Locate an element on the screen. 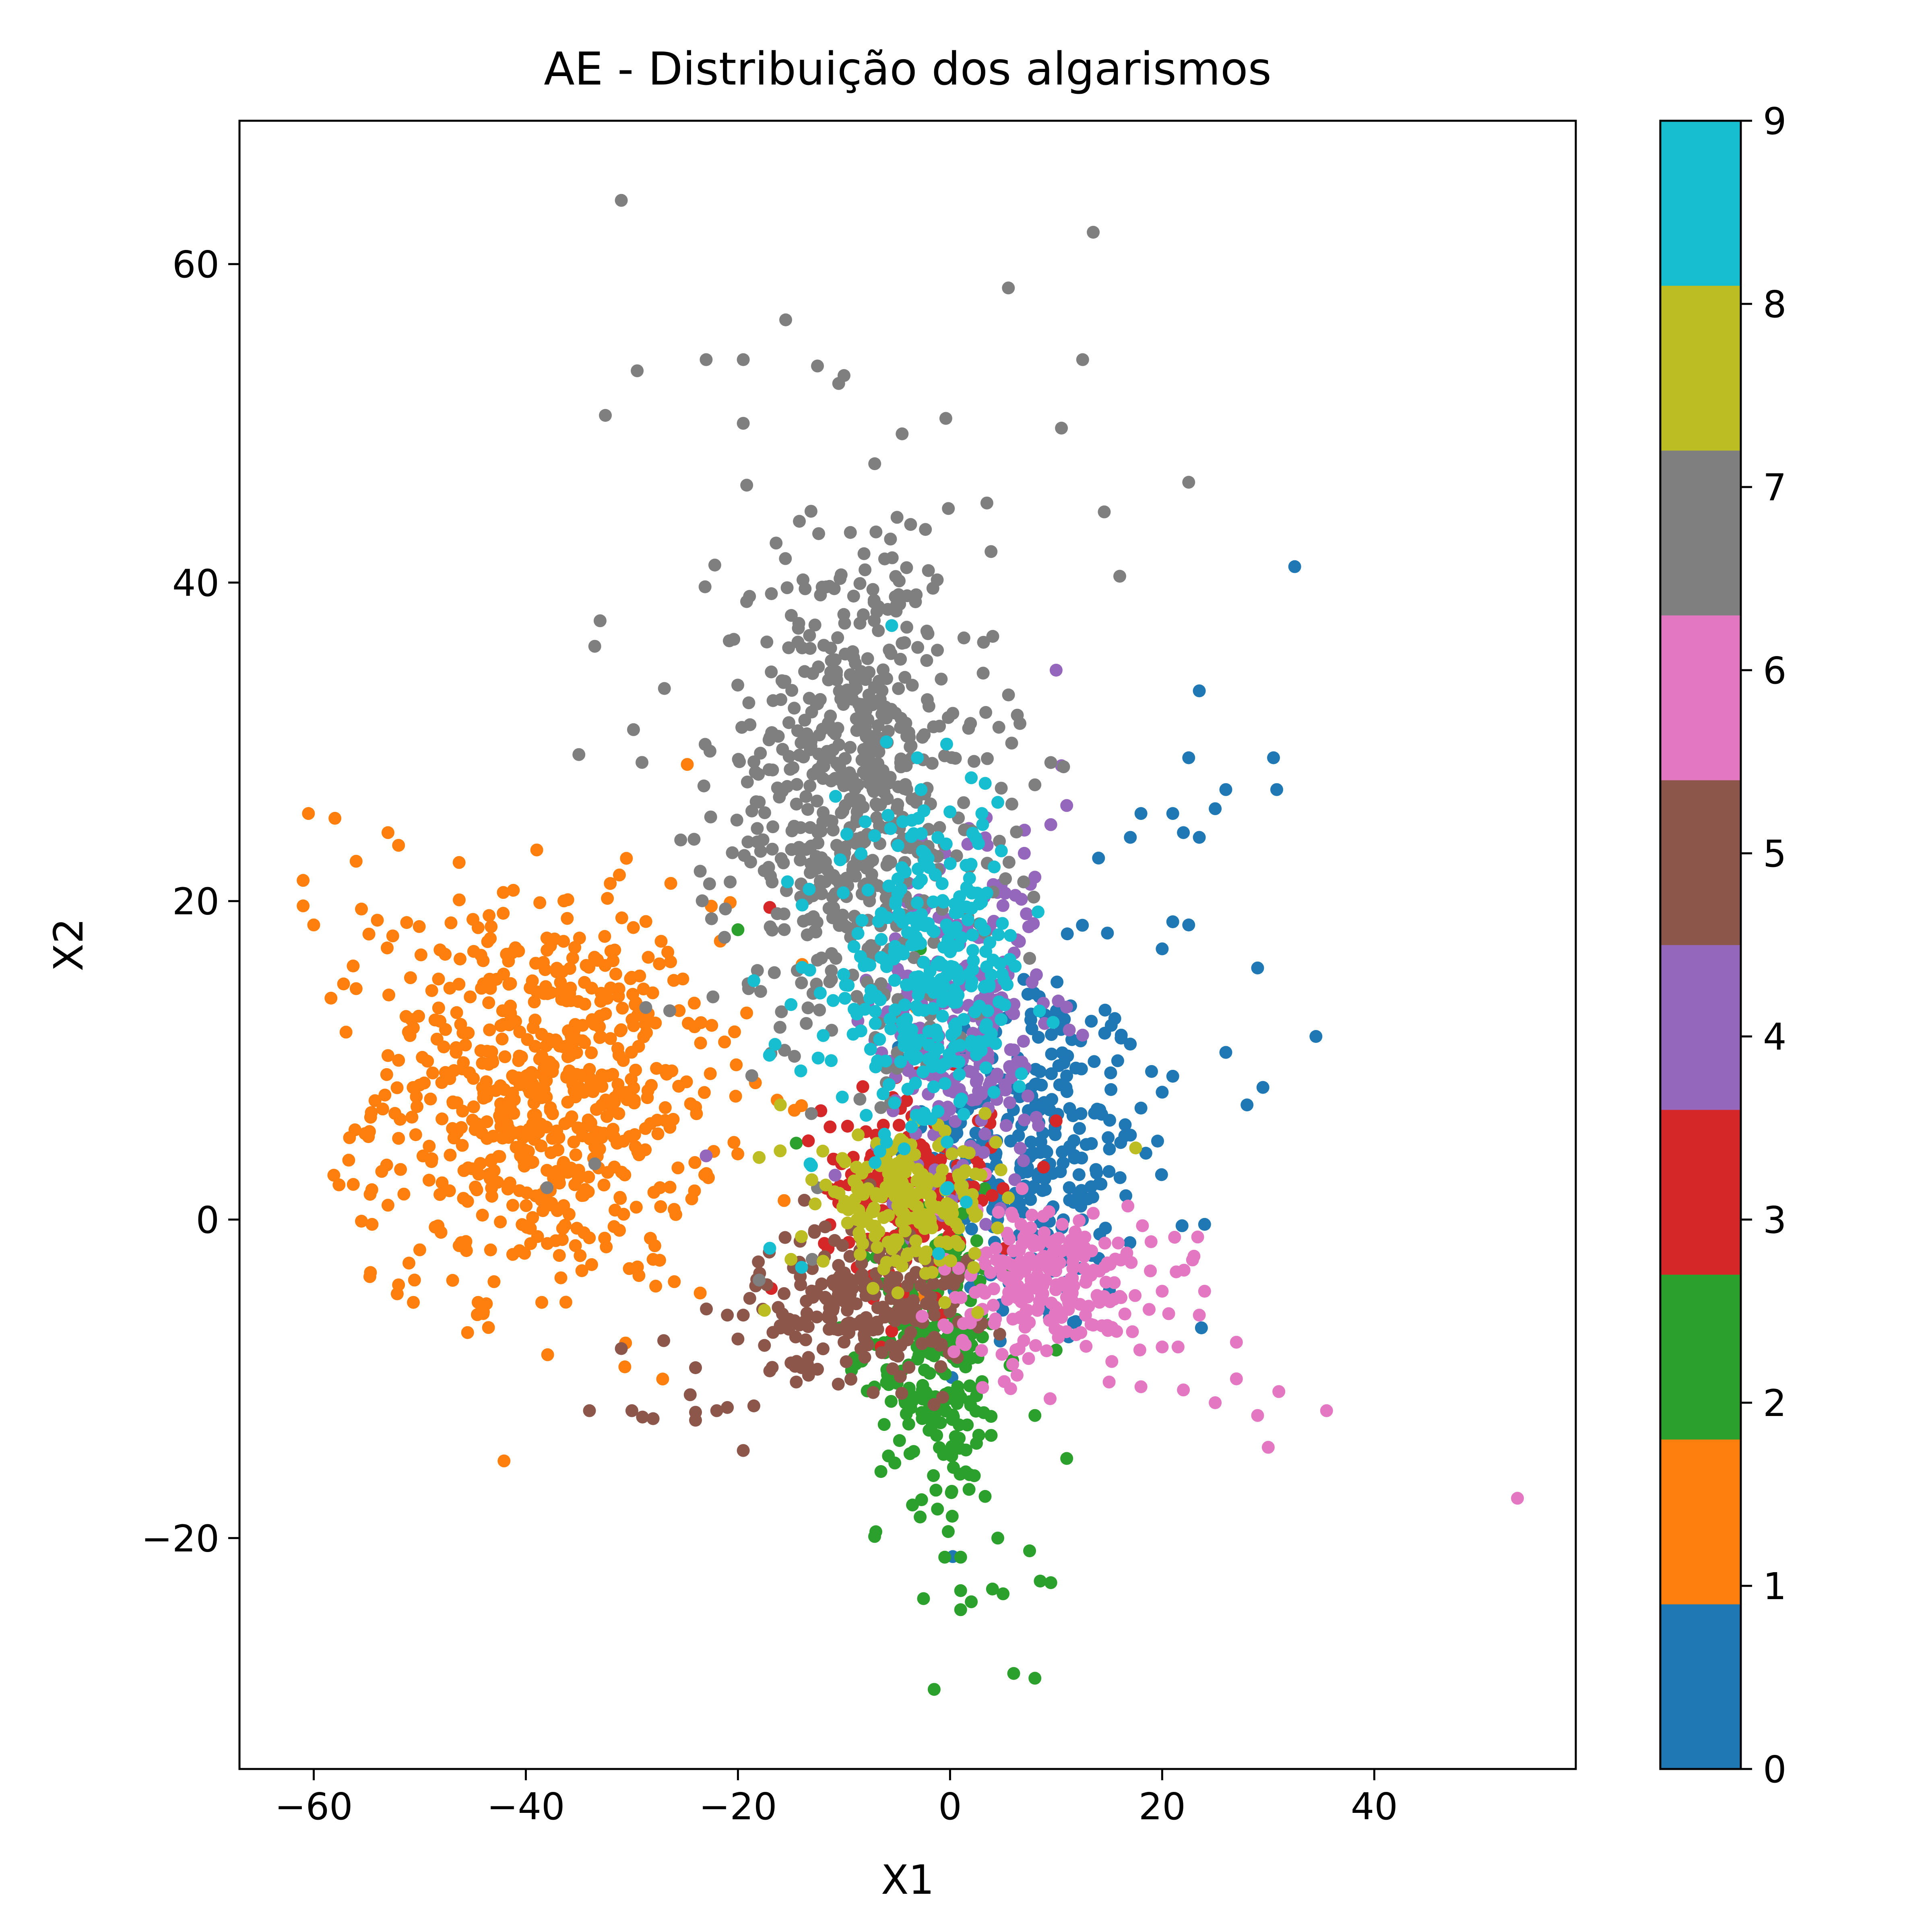 The height and width of the screenshot is (1932, 1932). chart-title: AE - Distribuição dos algarismos is located at coordinates (907, 69).